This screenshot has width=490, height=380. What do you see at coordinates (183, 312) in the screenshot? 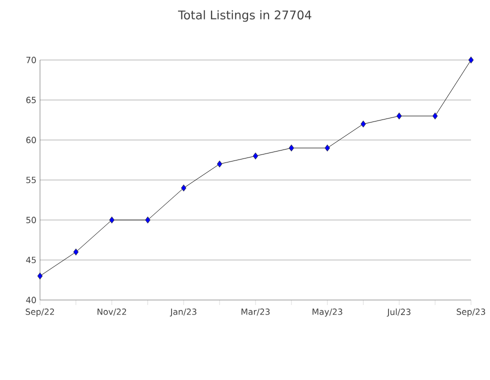
I see `x-tick-label: Jan/23` at bounding box center [183, 312].